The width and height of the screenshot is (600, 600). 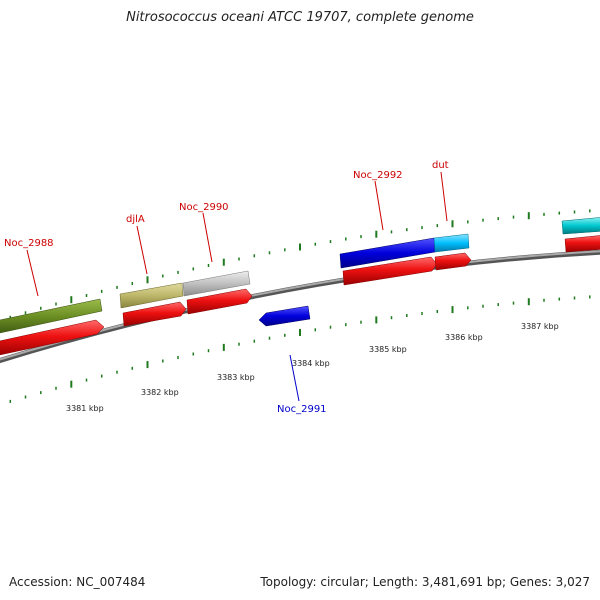 I want to click on cds-arrow-dut, so click(x=453, y=261).